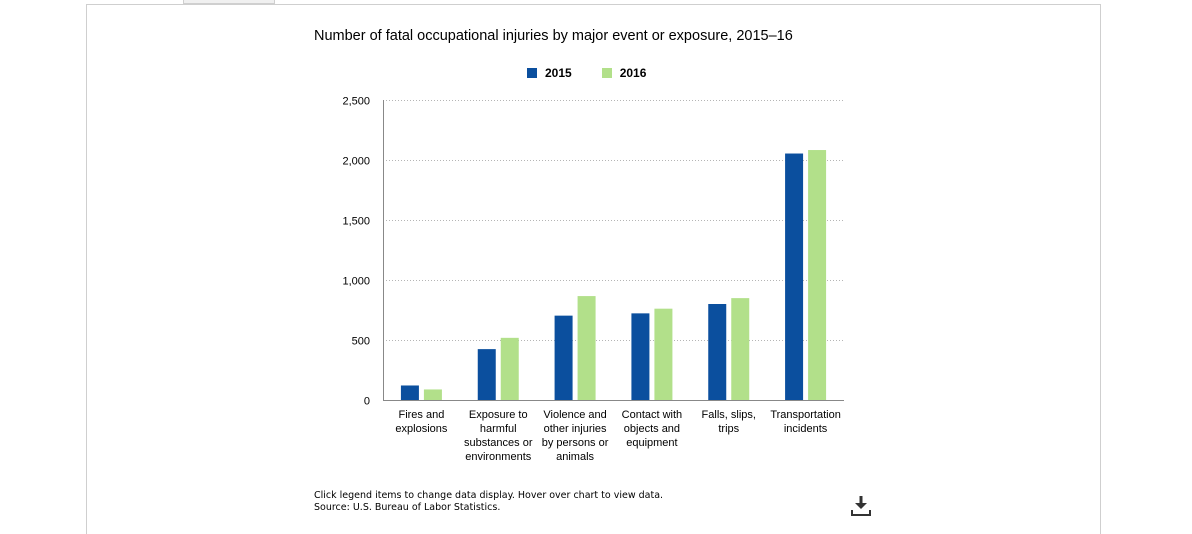  I want to click on bar-2016: 2016: 761, so click(663, 354).